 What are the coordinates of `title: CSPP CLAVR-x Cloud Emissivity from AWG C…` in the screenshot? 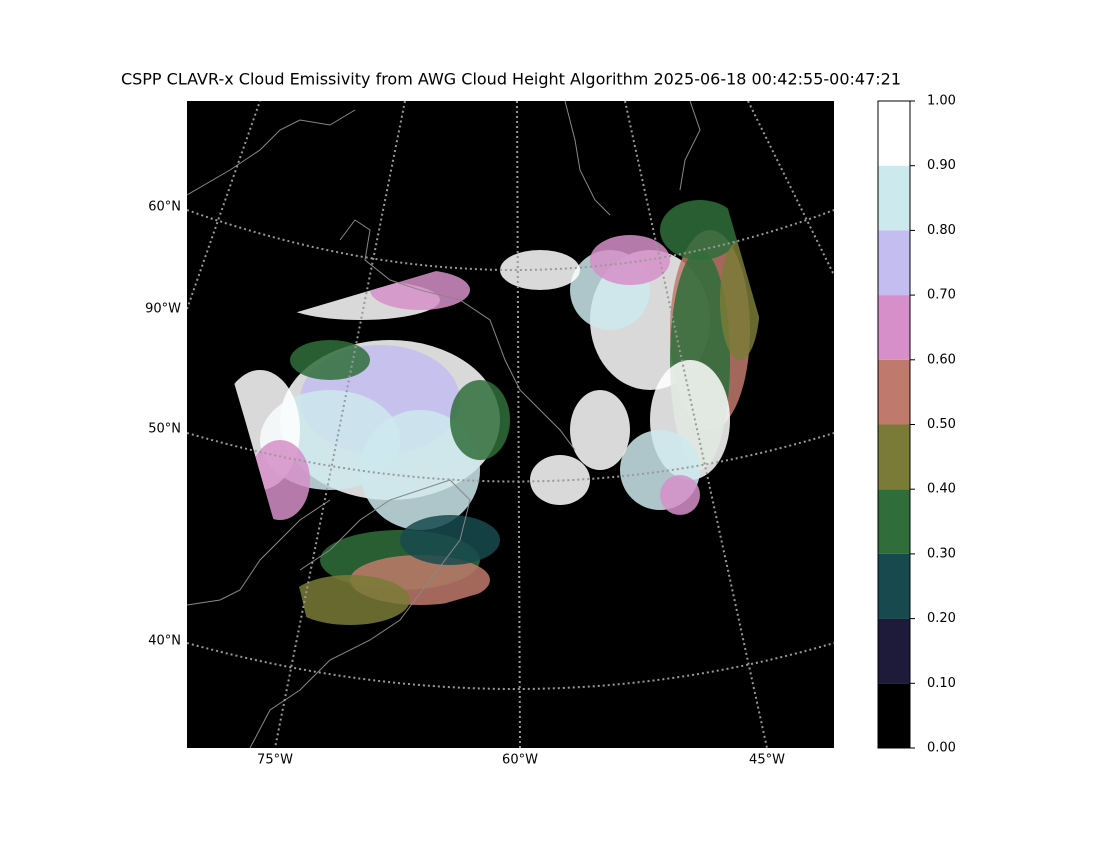 It's located at (511, 79).